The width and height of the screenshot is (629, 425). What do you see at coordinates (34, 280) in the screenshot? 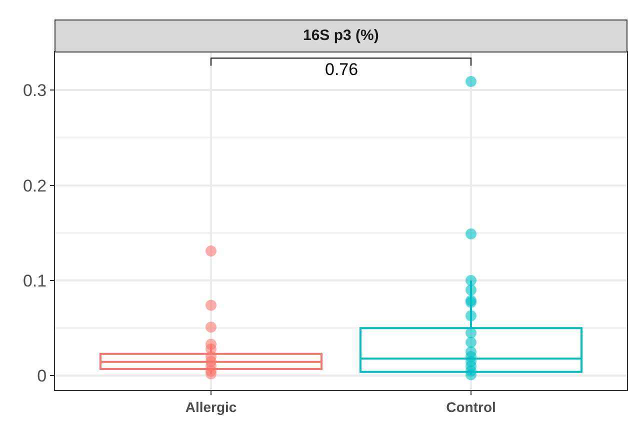
I see `y-tick-label: 0.1` at bounding box center [34, 280].